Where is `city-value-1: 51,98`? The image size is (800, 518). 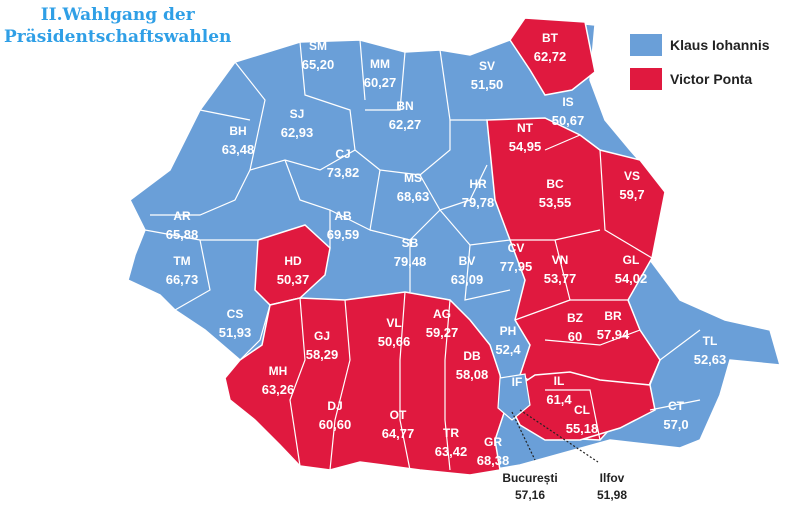 city-value-1: 51,98 is located at coordinates (612, 495).